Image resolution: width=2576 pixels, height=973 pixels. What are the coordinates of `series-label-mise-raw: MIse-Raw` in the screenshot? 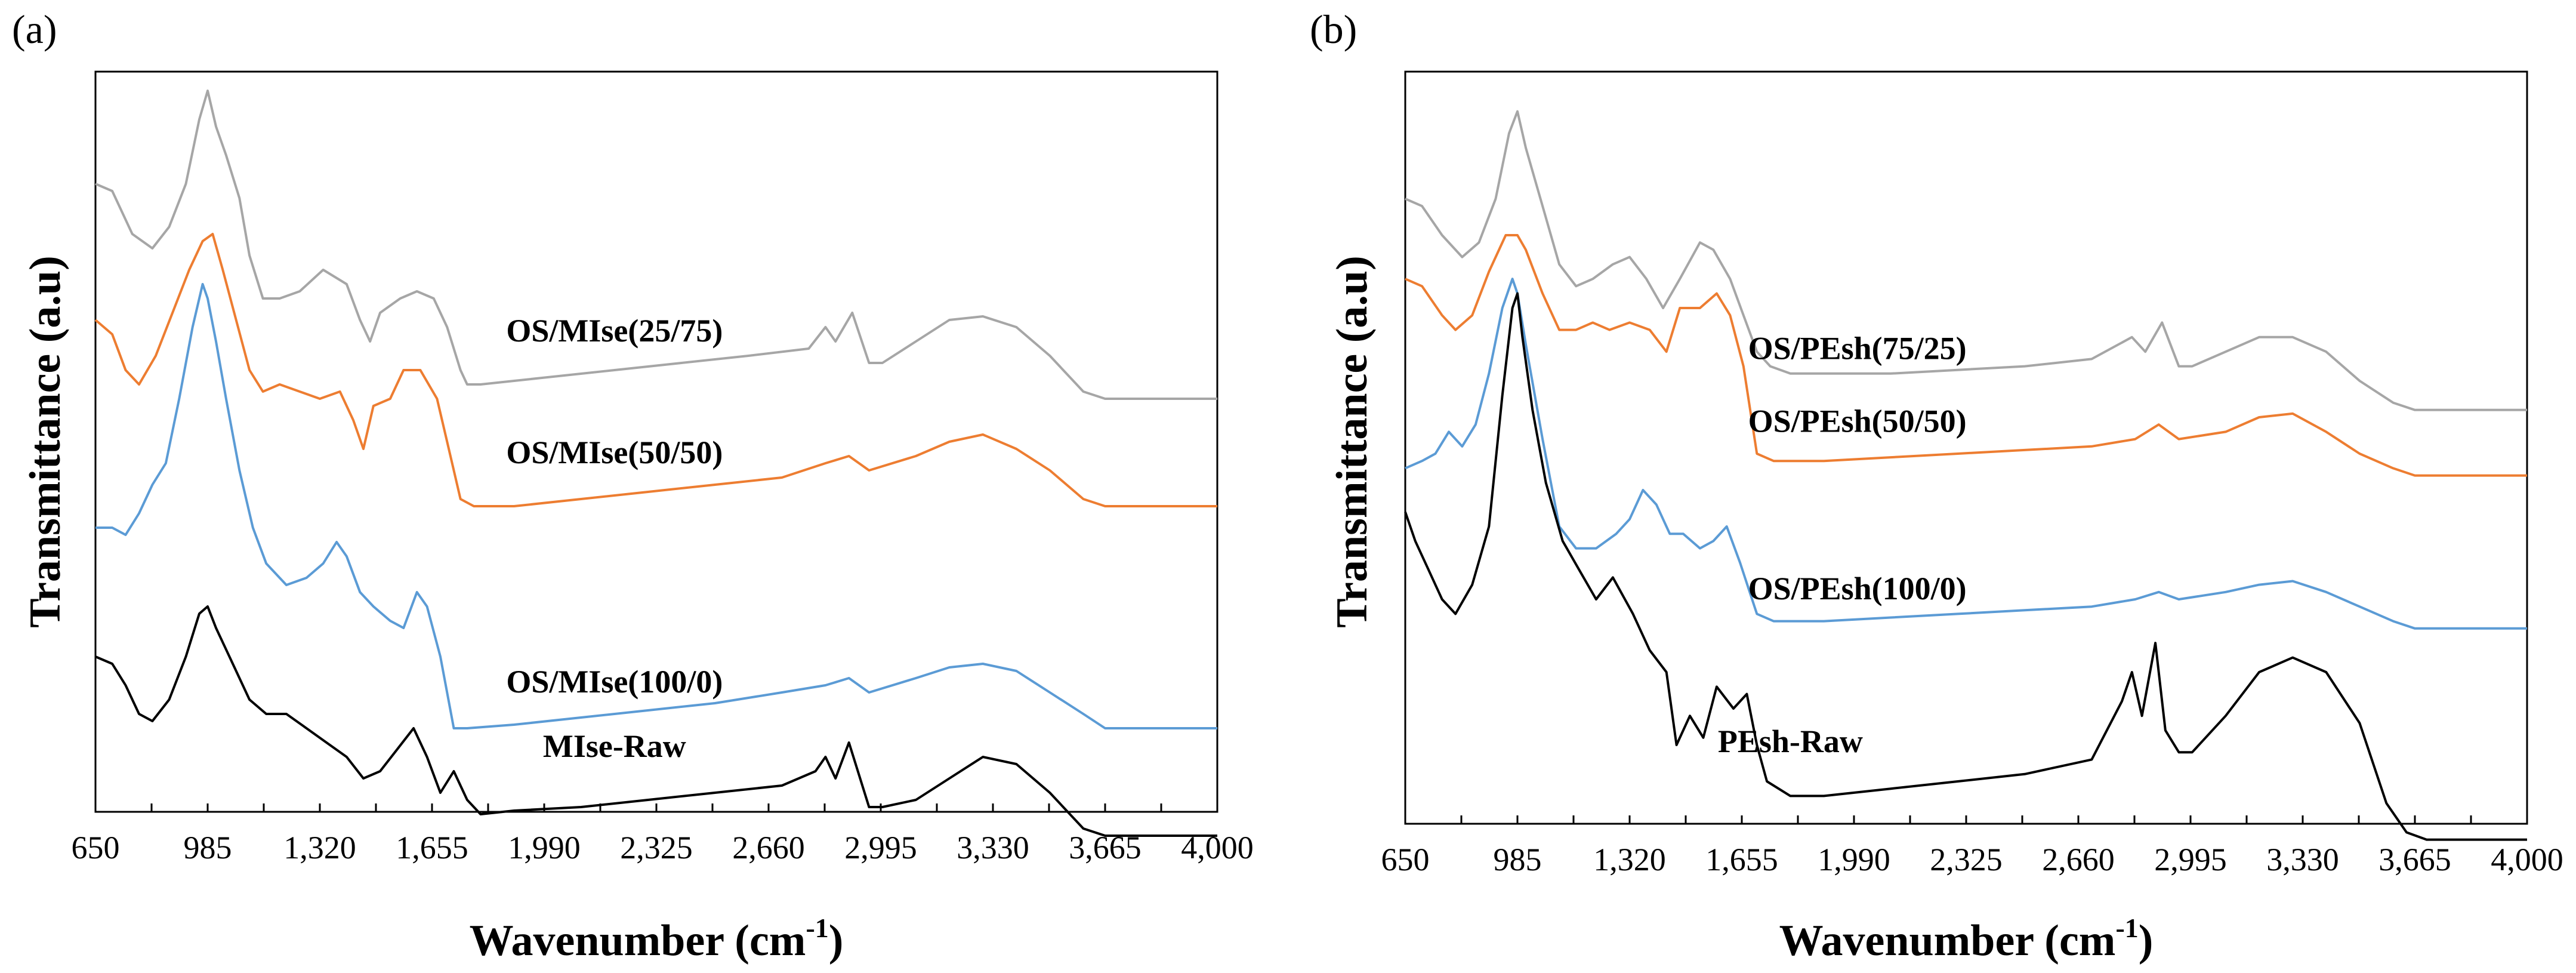 It's located at (615, 746).